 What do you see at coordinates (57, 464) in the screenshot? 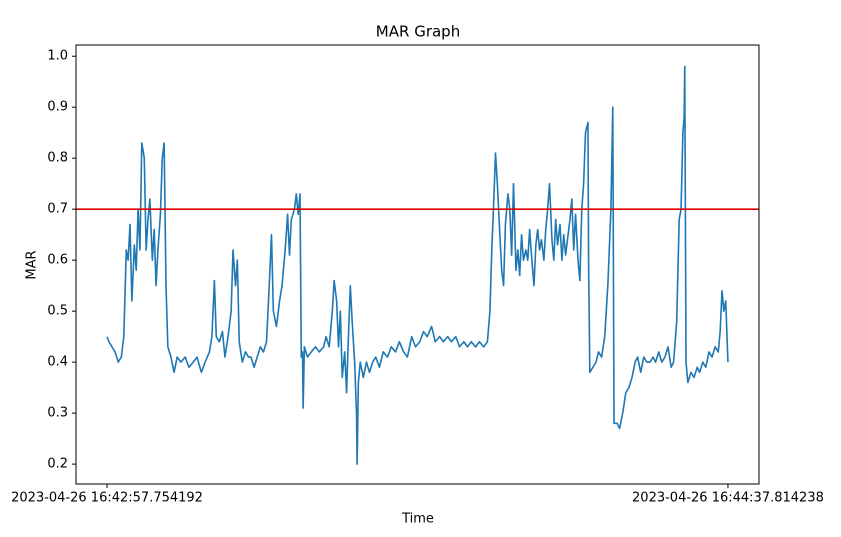
I see `y-tick-label: 0.2` at bounding box center [57, 464].